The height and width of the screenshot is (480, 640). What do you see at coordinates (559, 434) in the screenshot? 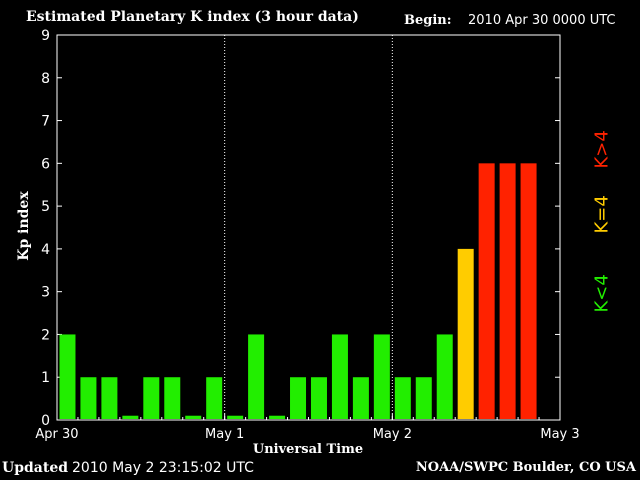
I see `x-tick-label: May 3` at bounding box center [559, 434].